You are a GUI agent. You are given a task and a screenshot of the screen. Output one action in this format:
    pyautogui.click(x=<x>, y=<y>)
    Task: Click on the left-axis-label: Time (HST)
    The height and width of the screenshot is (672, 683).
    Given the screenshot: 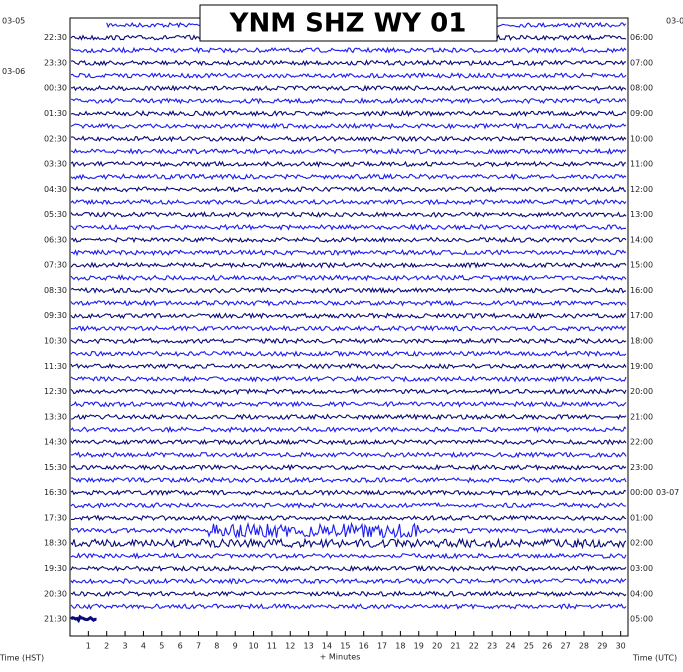 What is the action you would take?
    pyautogui.click(x=22, y=658)
    